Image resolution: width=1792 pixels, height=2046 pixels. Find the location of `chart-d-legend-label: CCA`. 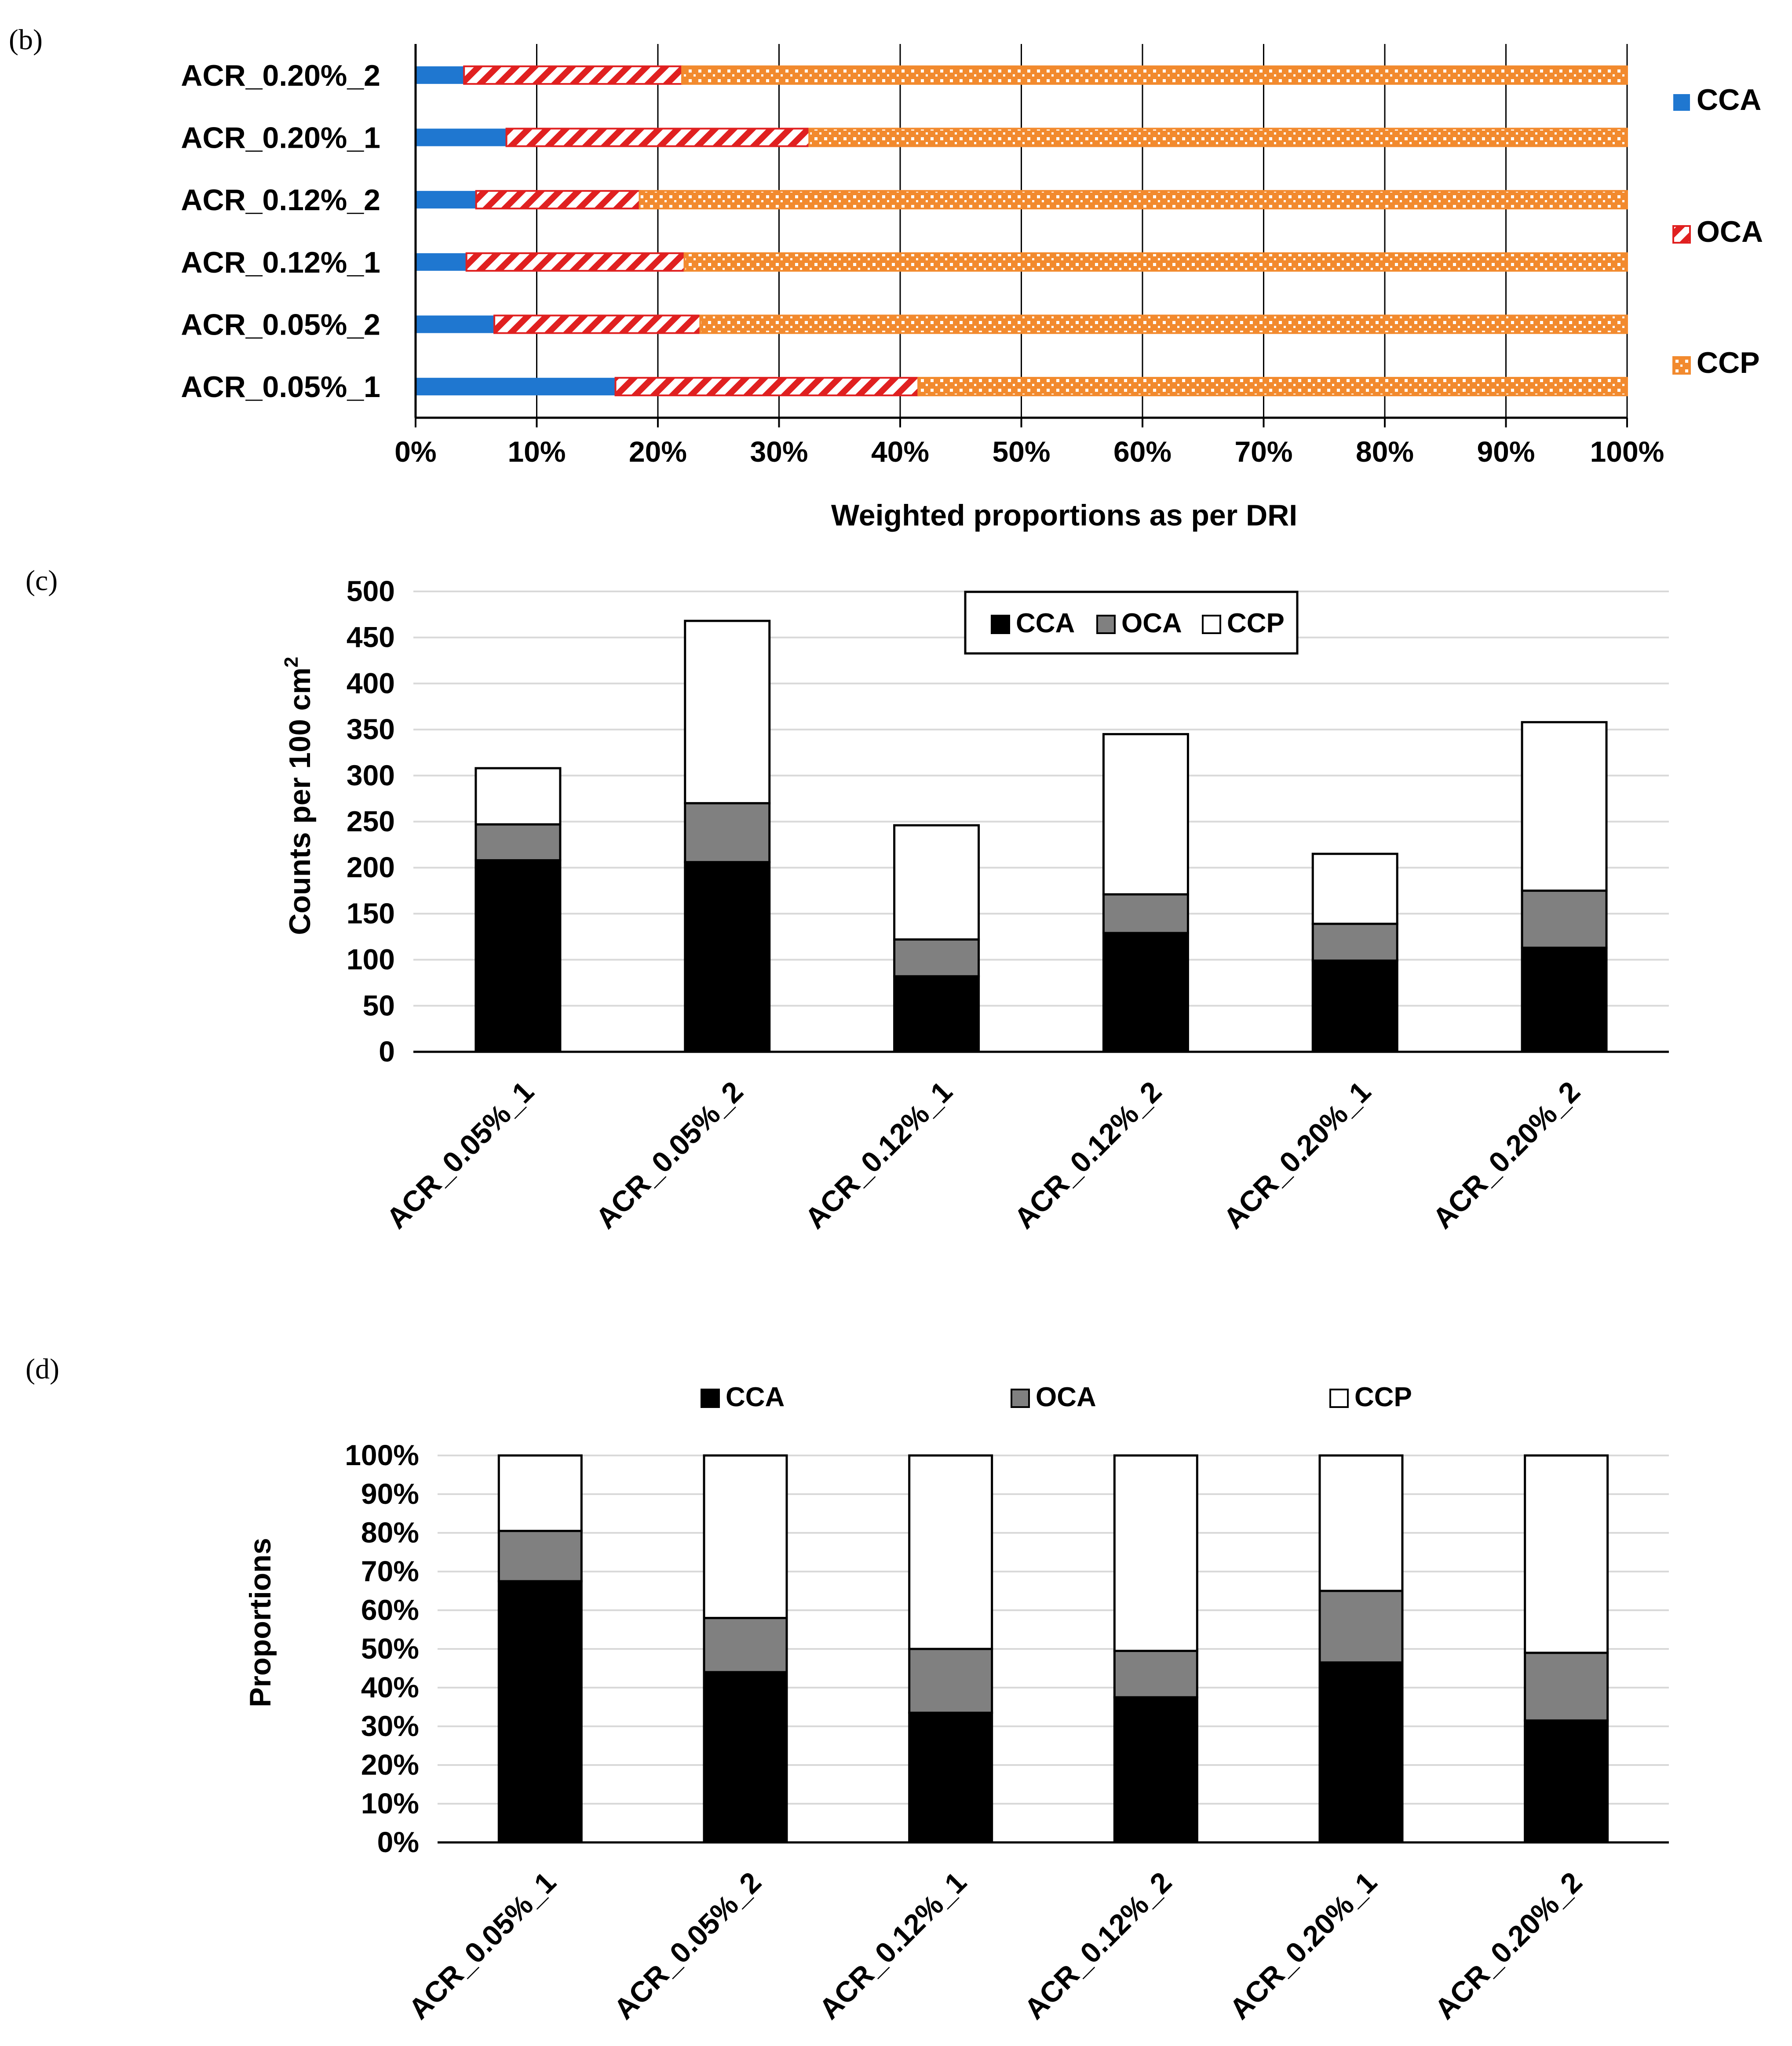

chart-d-legend-label: CCA is located at coordinates (755, 1397).